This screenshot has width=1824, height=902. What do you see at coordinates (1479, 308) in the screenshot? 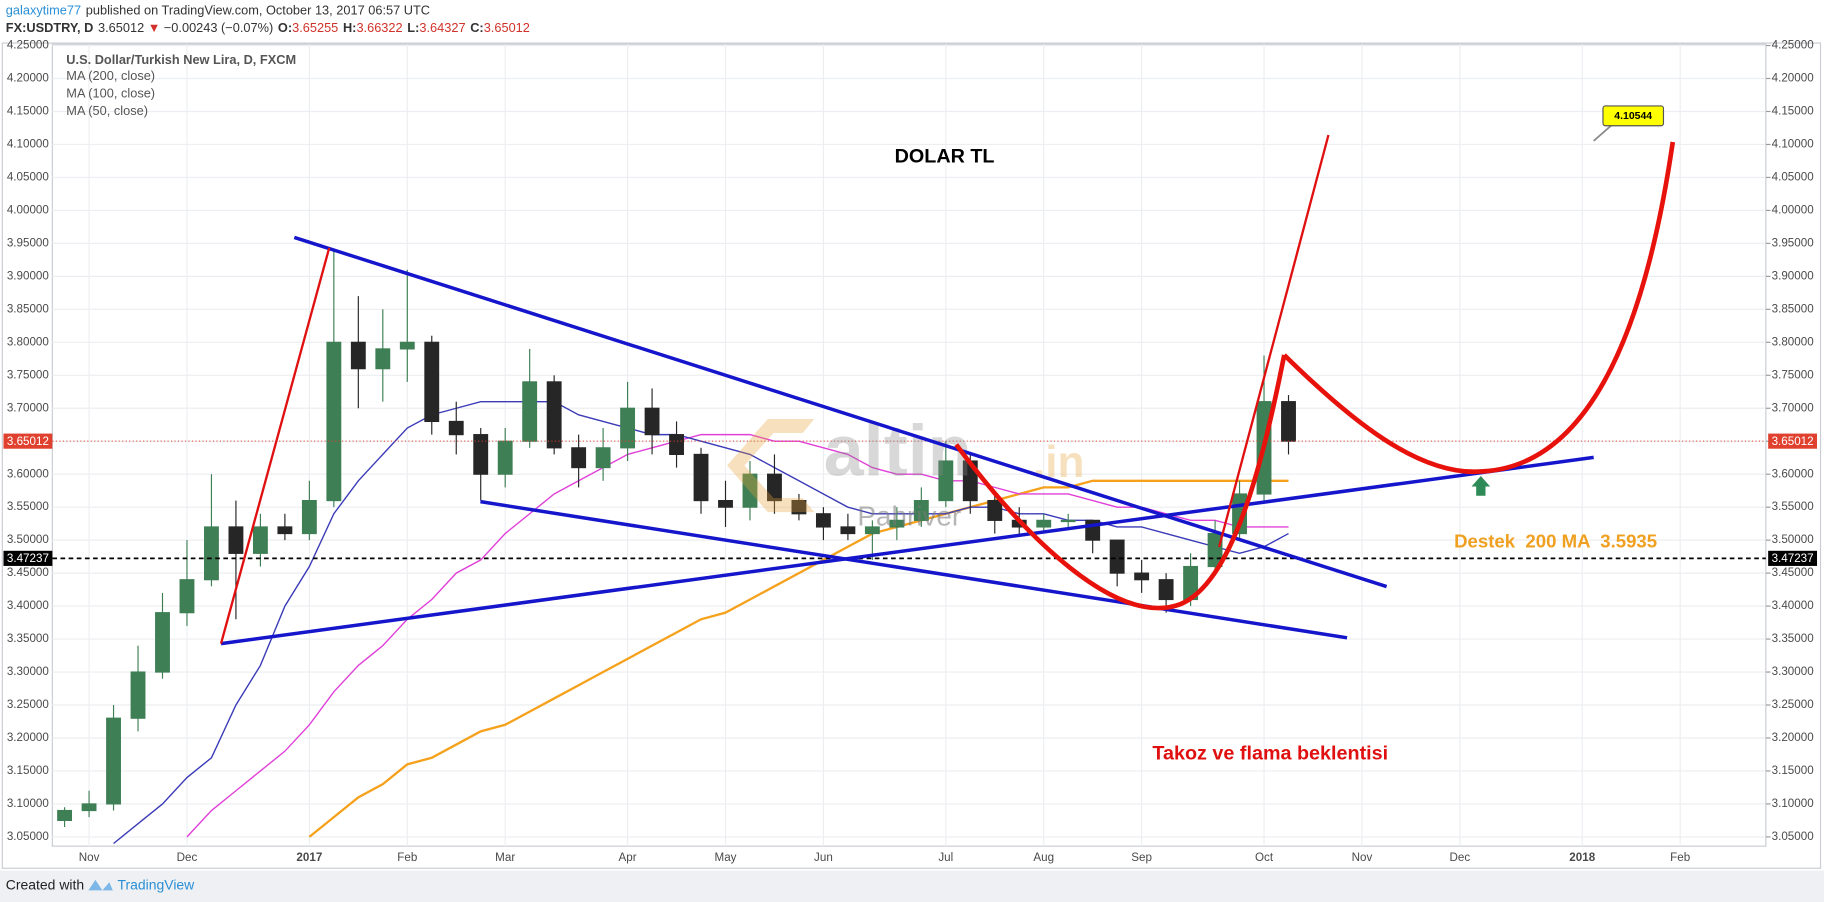
I see `handle-curve` at bounding box center [1479, 308].